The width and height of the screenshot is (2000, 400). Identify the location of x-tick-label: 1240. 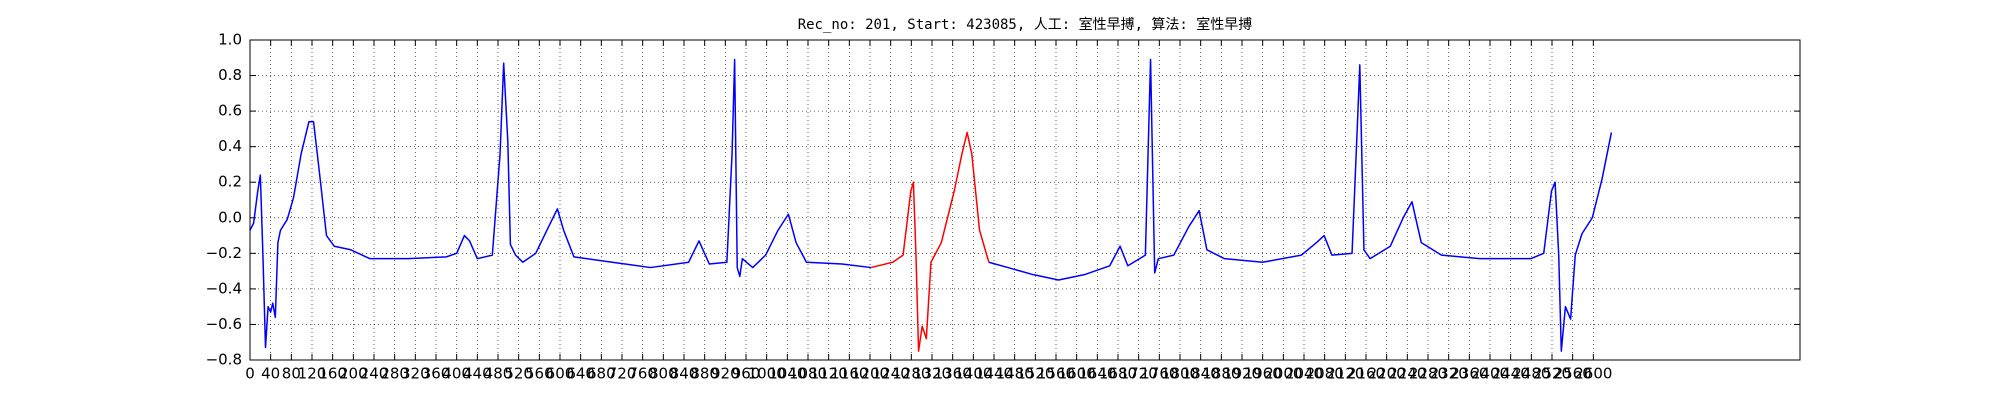
(891, 374).